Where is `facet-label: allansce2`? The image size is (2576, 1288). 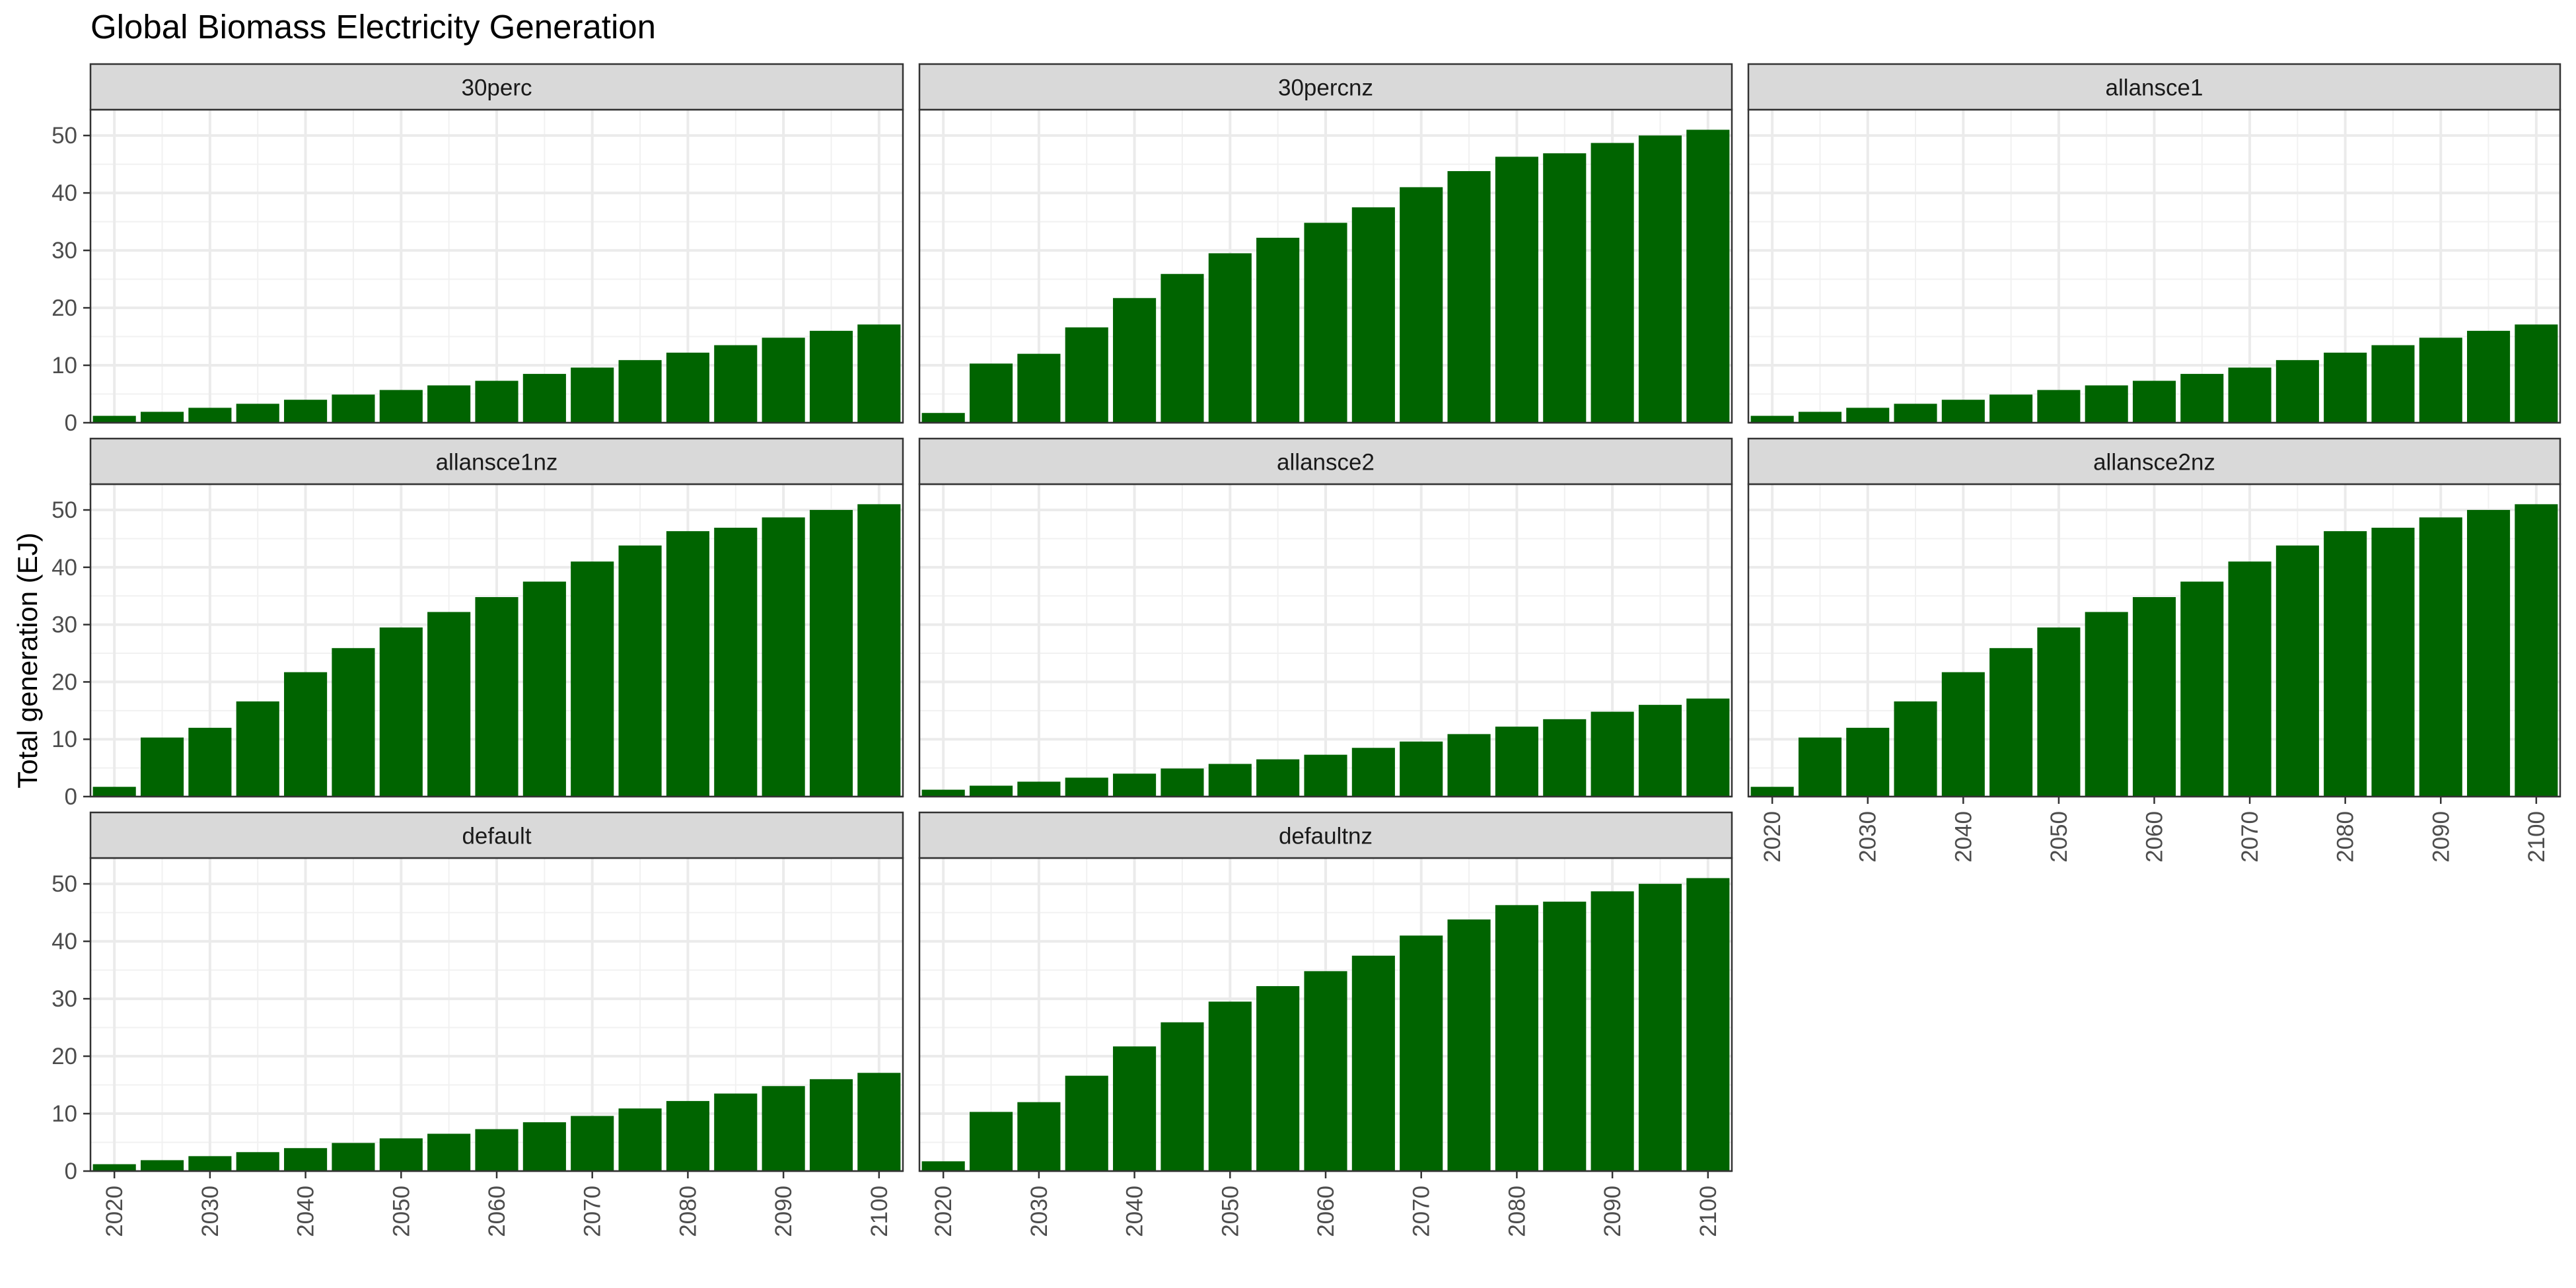
facet-label: allansce2 is located at coordinates (1326, 463).